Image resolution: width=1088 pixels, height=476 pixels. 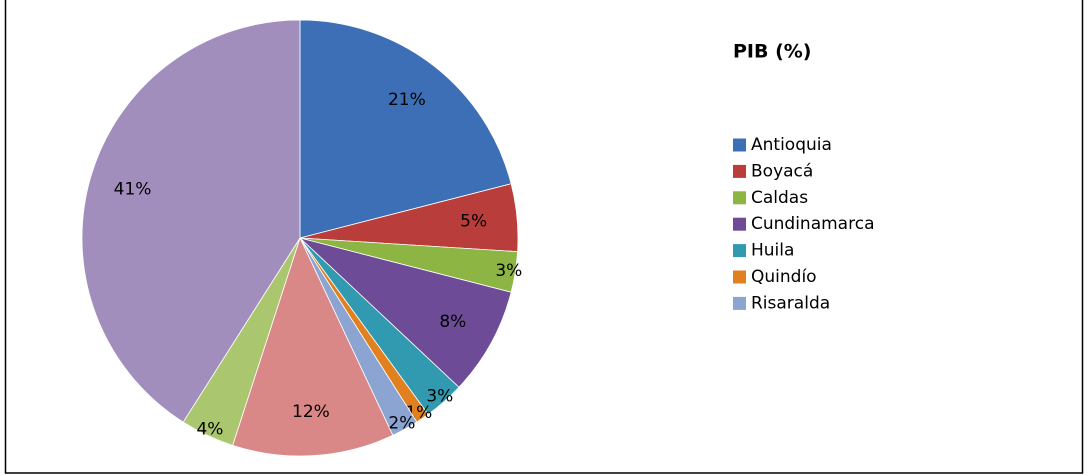 I want to click on data-label: 5%, so click(x=473, y=222).